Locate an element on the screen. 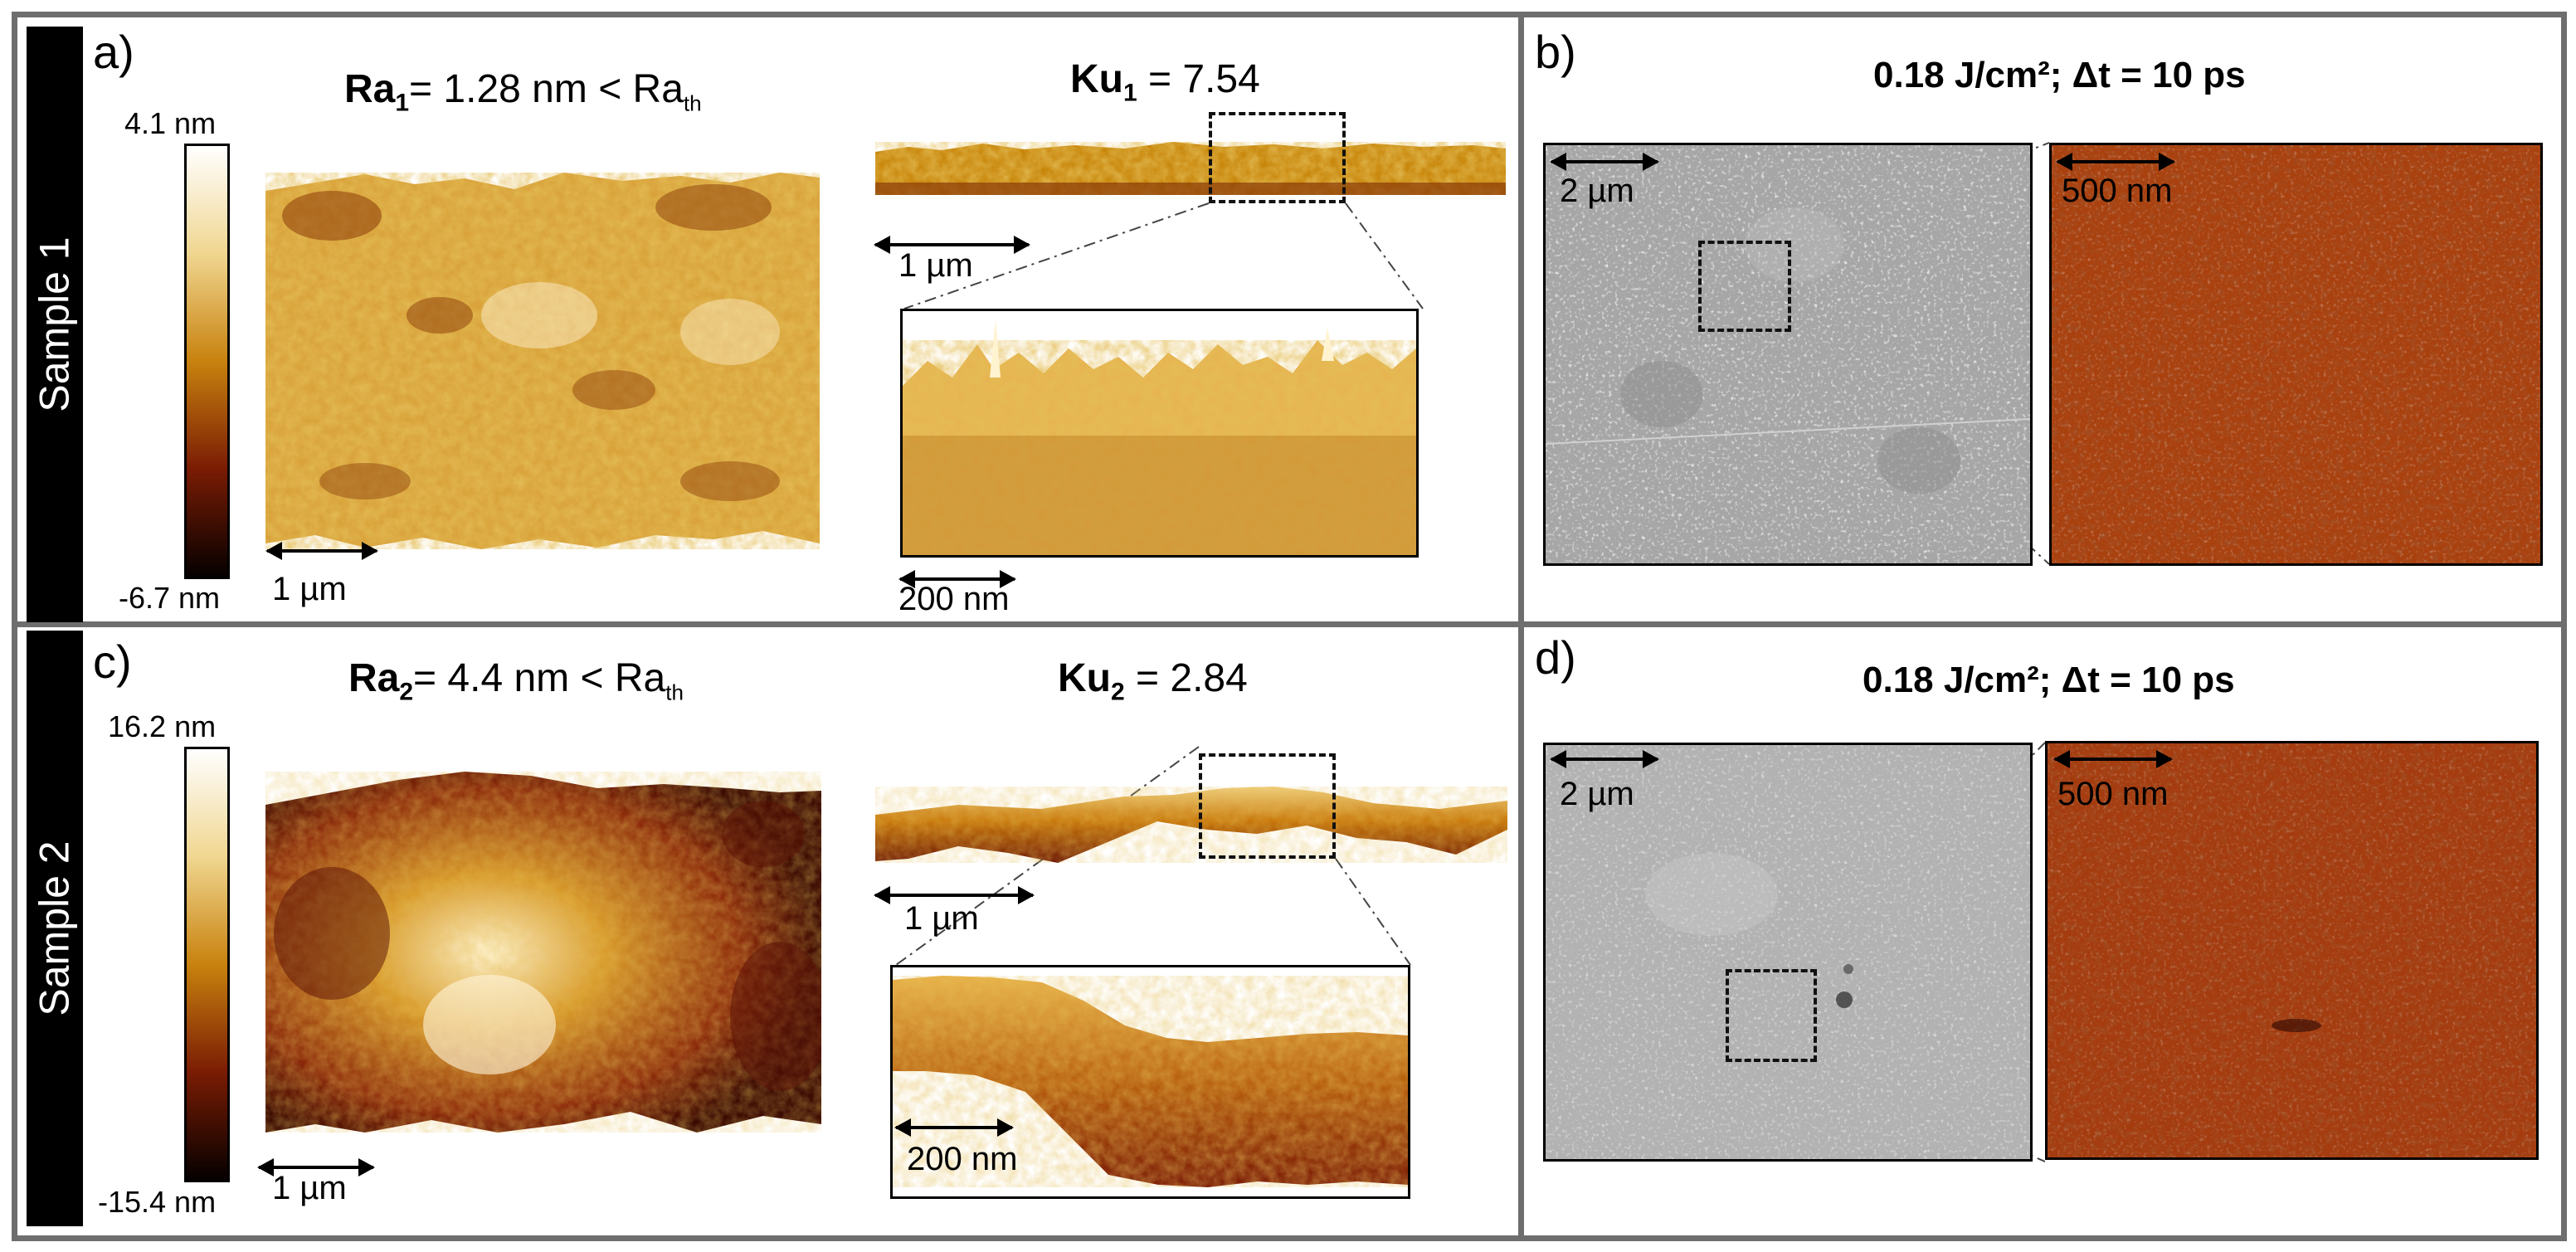  zoom-box-a is located at coordinates (1277, 158).